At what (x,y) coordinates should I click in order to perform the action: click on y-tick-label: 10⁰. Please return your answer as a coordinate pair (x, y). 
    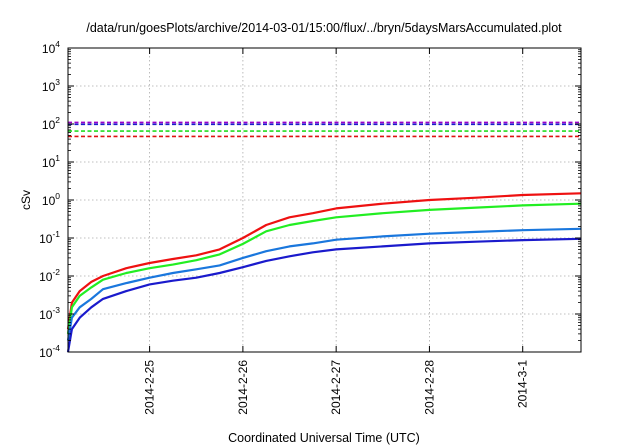
    Looking at the image, I should click on (51, 199).